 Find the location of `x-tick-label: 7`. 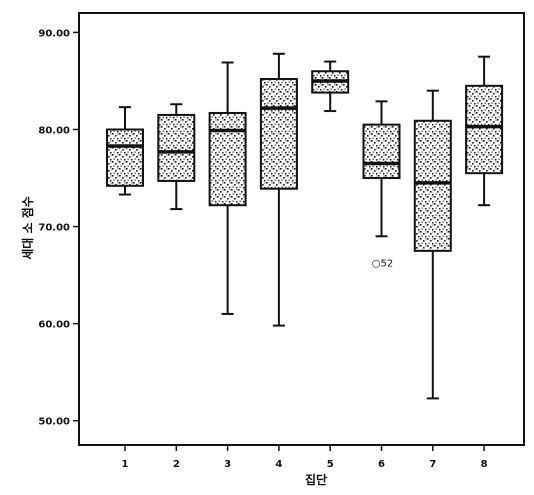

x-tick-label: 7 is located at coordinates (432, 464).